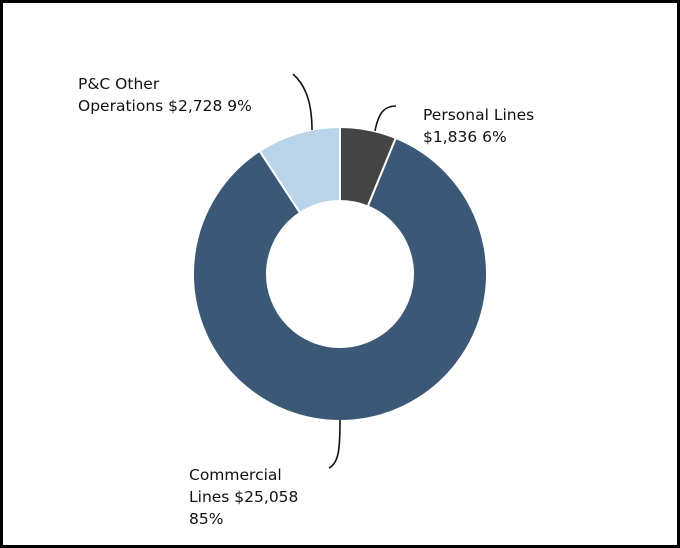 This screenshot has height=548, width=680. I want to click on data-label-commercial-lines: Commercial Lines $25,058 85%, so click(244, 497).